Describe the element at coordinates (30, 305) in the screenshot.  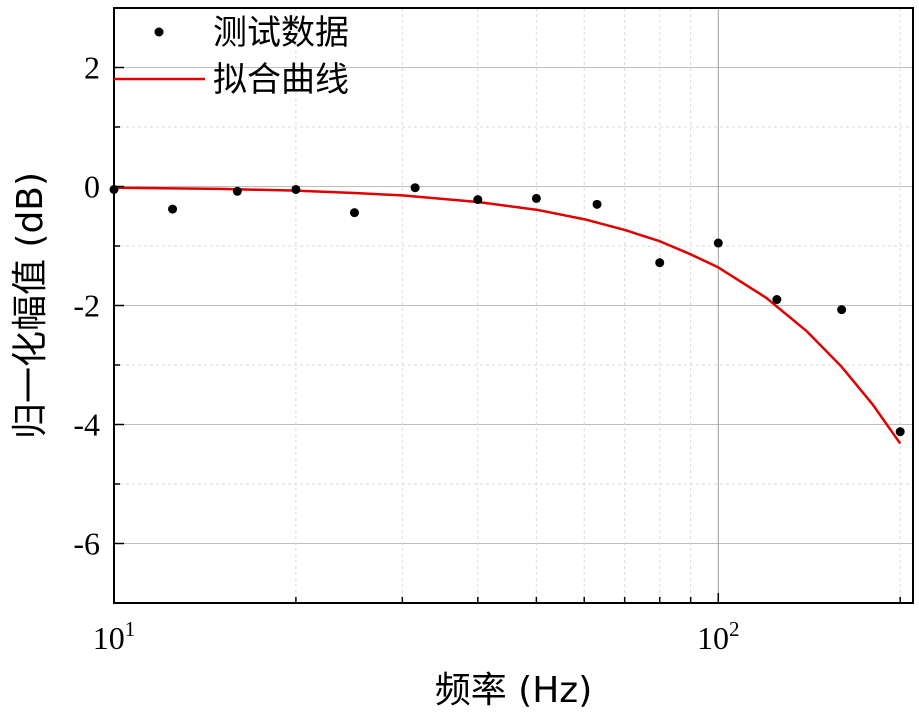
I see `y-axis-title: 归一化幅值 (dB)` at that location.